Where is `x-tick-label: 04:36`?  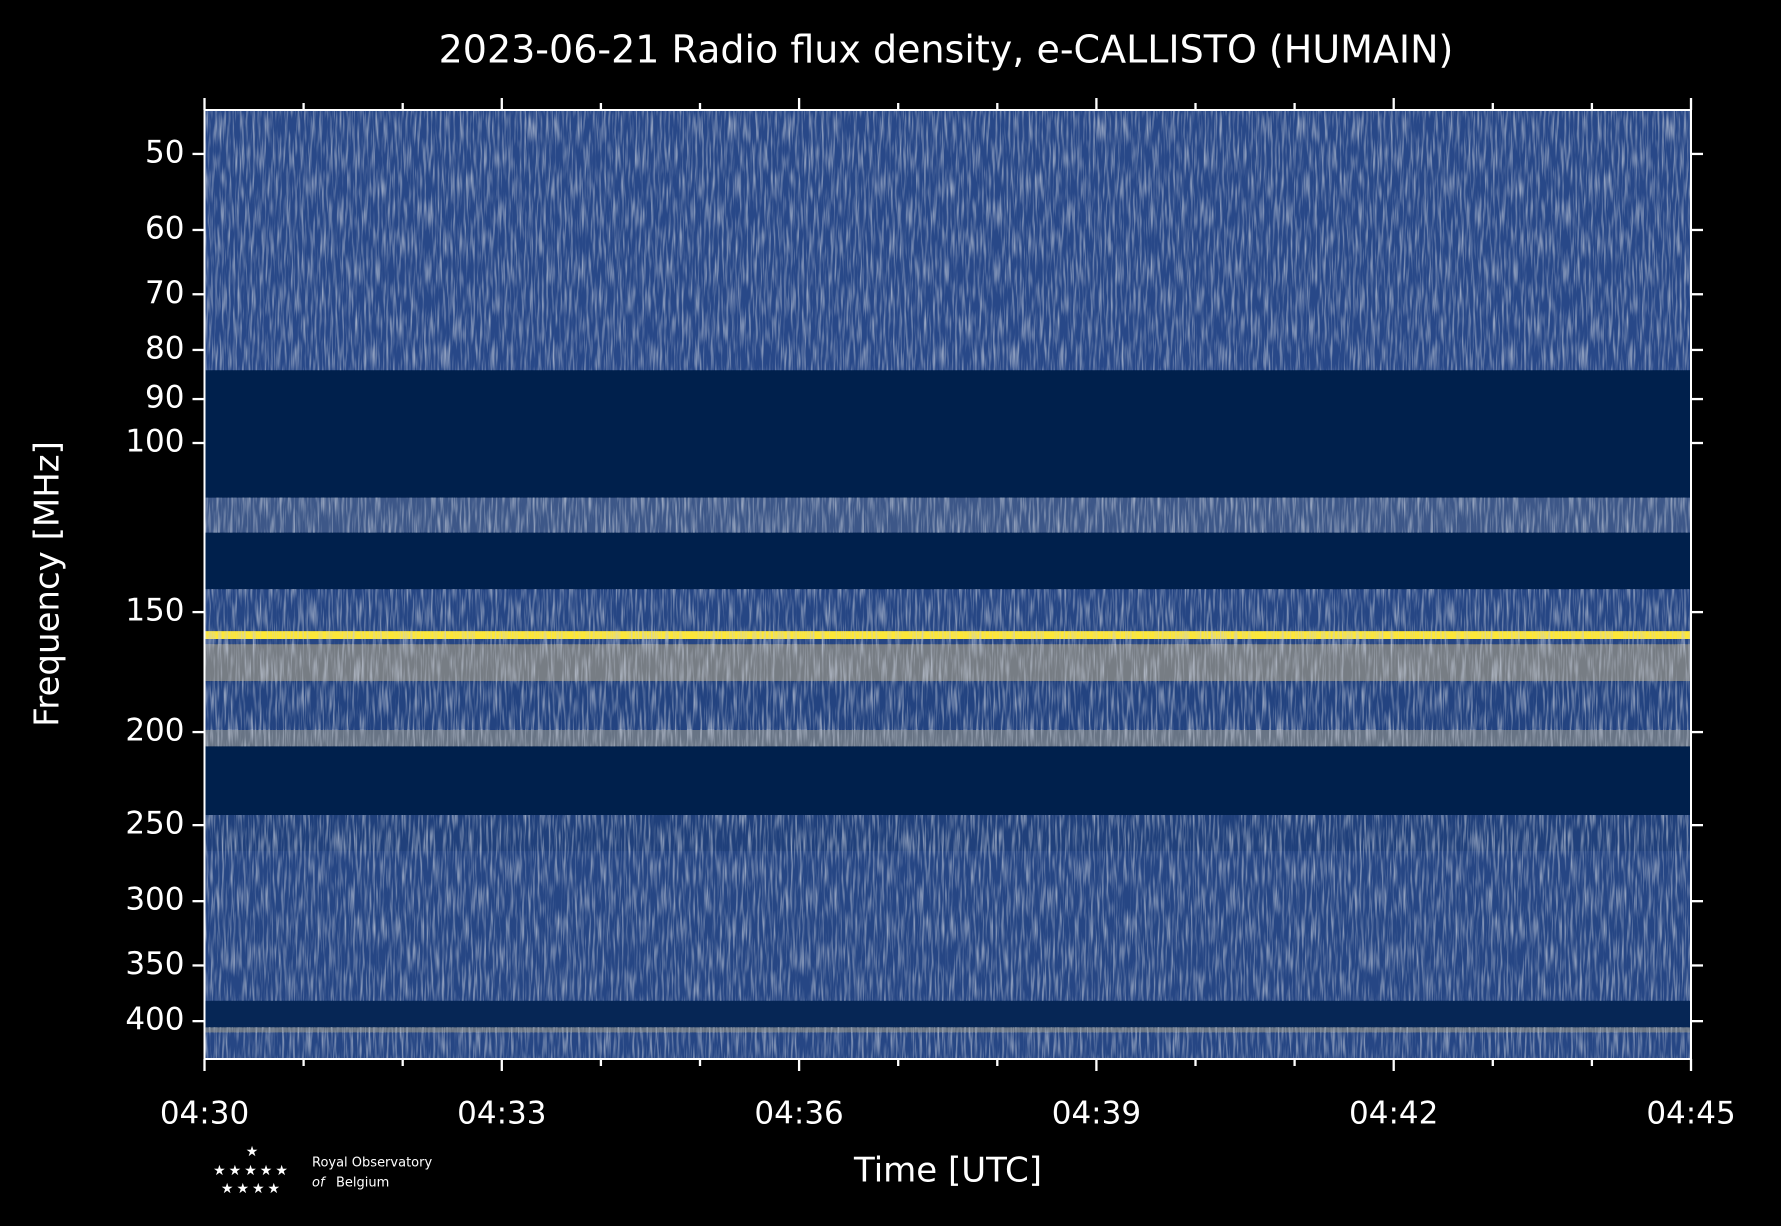
x-tick-label: 04:36 is located at coordinates (798, 1114).